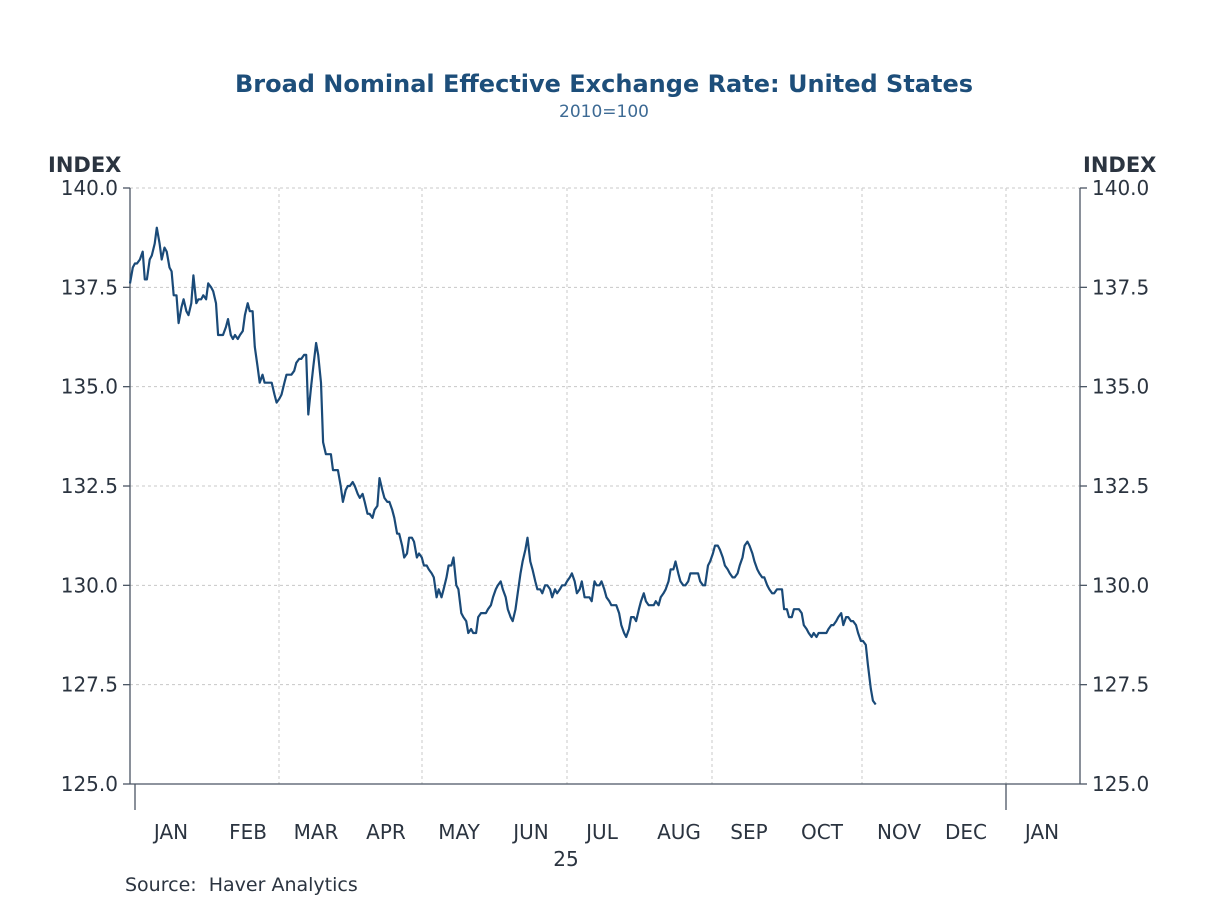 The image size is (1208, 906). Describe the element at coordinates (679, 832) in the screenshot. I see `x-month-label: AUG` at that location.